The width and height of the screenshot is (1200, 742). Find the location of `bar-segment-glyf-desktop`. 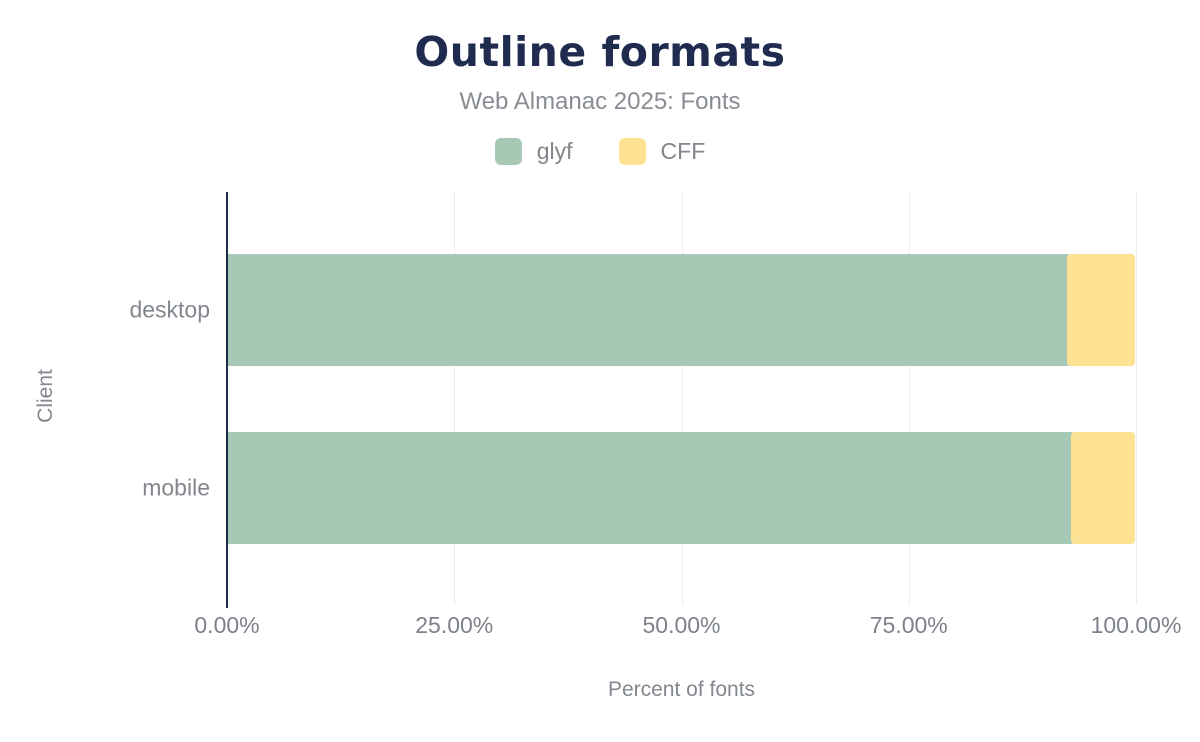

bar-segment-glyf-desktop is located at coordinates (648, 310).